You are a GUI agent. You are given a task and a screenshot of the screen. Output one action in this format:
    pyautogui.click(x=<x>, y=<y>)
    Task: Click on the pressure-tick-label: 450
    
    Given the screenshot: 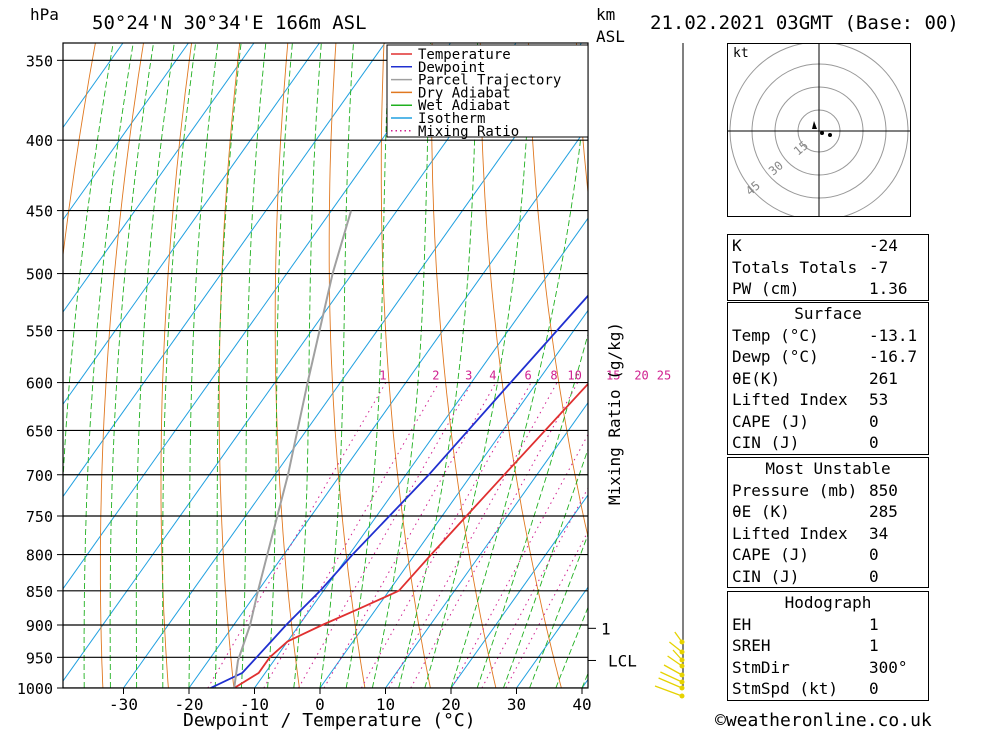 What is the action you would take?
    pyautogui.click(x=39, y=212)
    